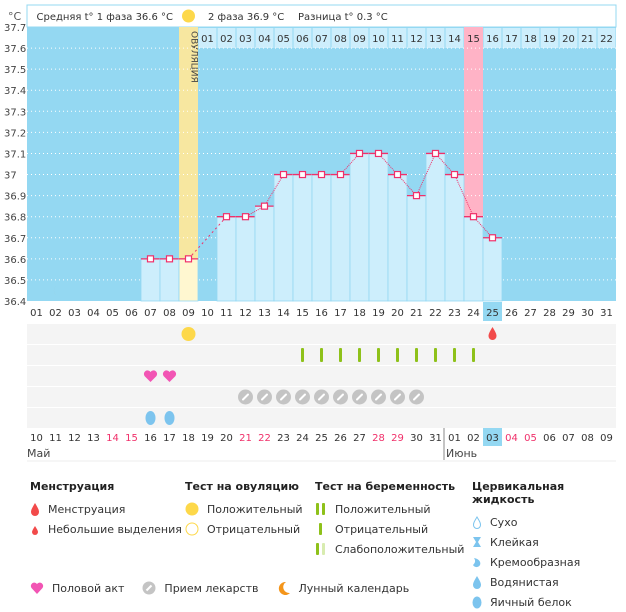  I want to click on date-label: 23, so click(283, 438).